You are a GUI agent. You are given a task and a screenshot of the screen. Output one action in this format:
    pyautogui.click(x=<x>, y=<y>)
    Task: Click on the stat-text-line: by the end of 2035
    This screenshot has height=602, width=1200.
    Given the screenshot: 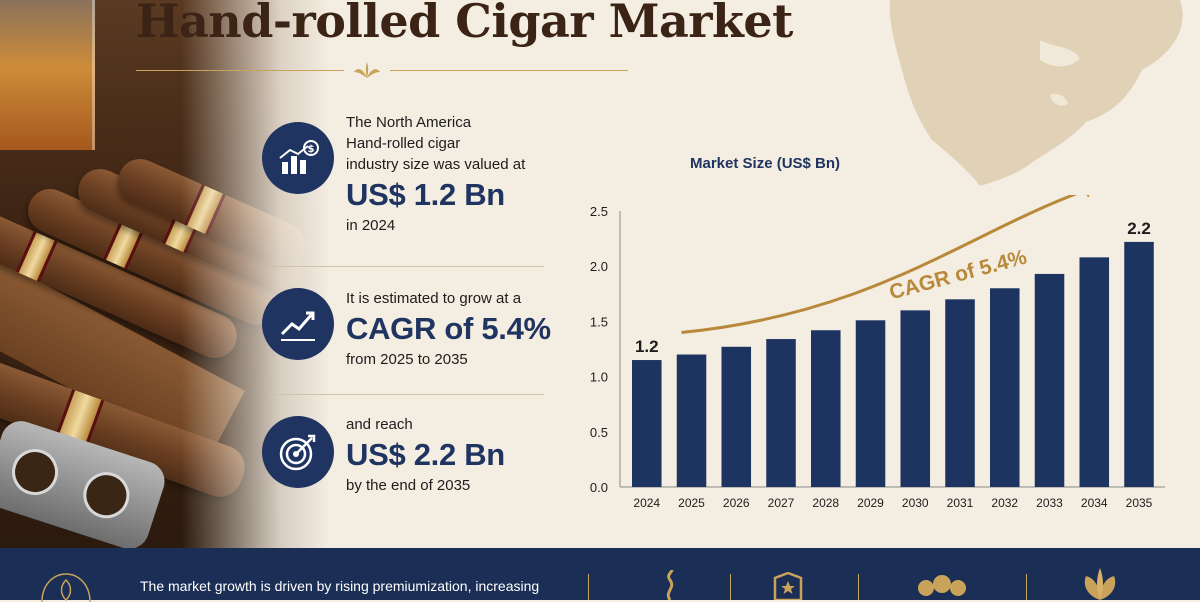 What is the action you would take?
    pyautogui.click(x=408, y=485)
    